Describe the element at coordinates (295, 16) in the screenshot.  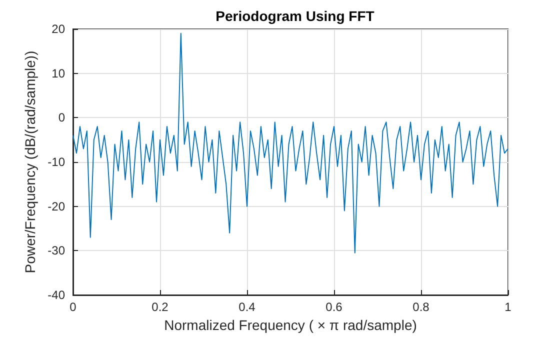
I see `chart-title: Periodogram Using FFT` at that location.